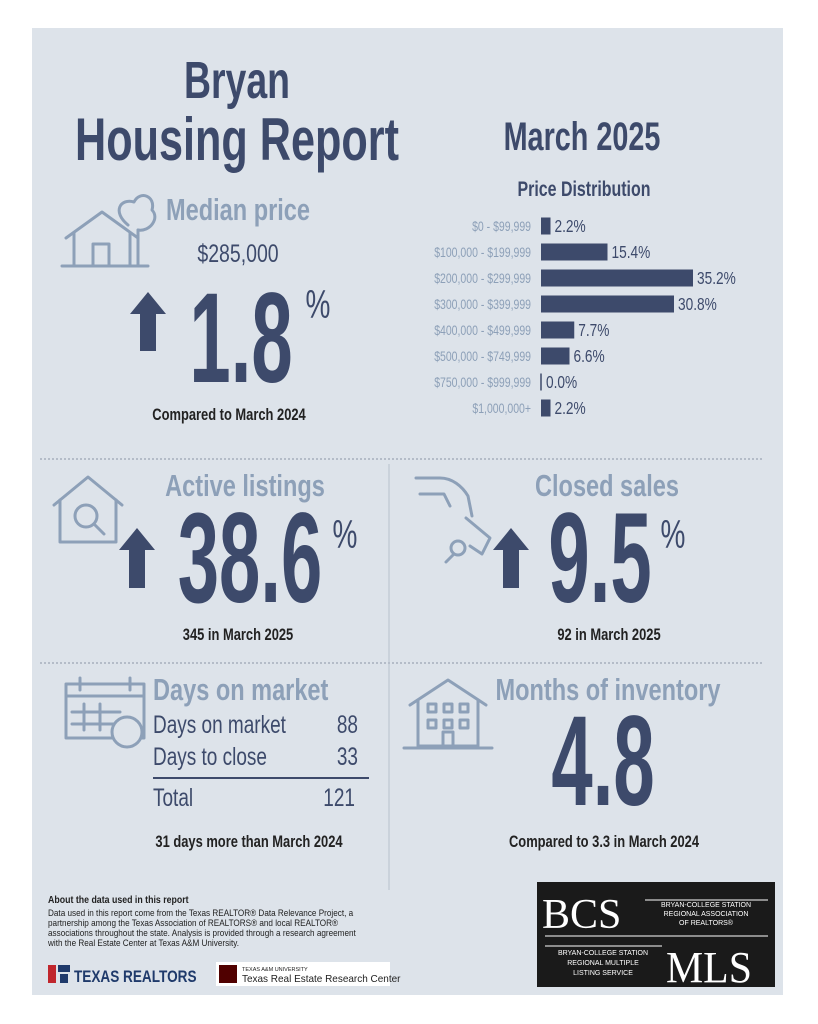 This screenshot has height=1024, width=818. I want to click on note: 31 days more than March 2024, so click(249, 841).